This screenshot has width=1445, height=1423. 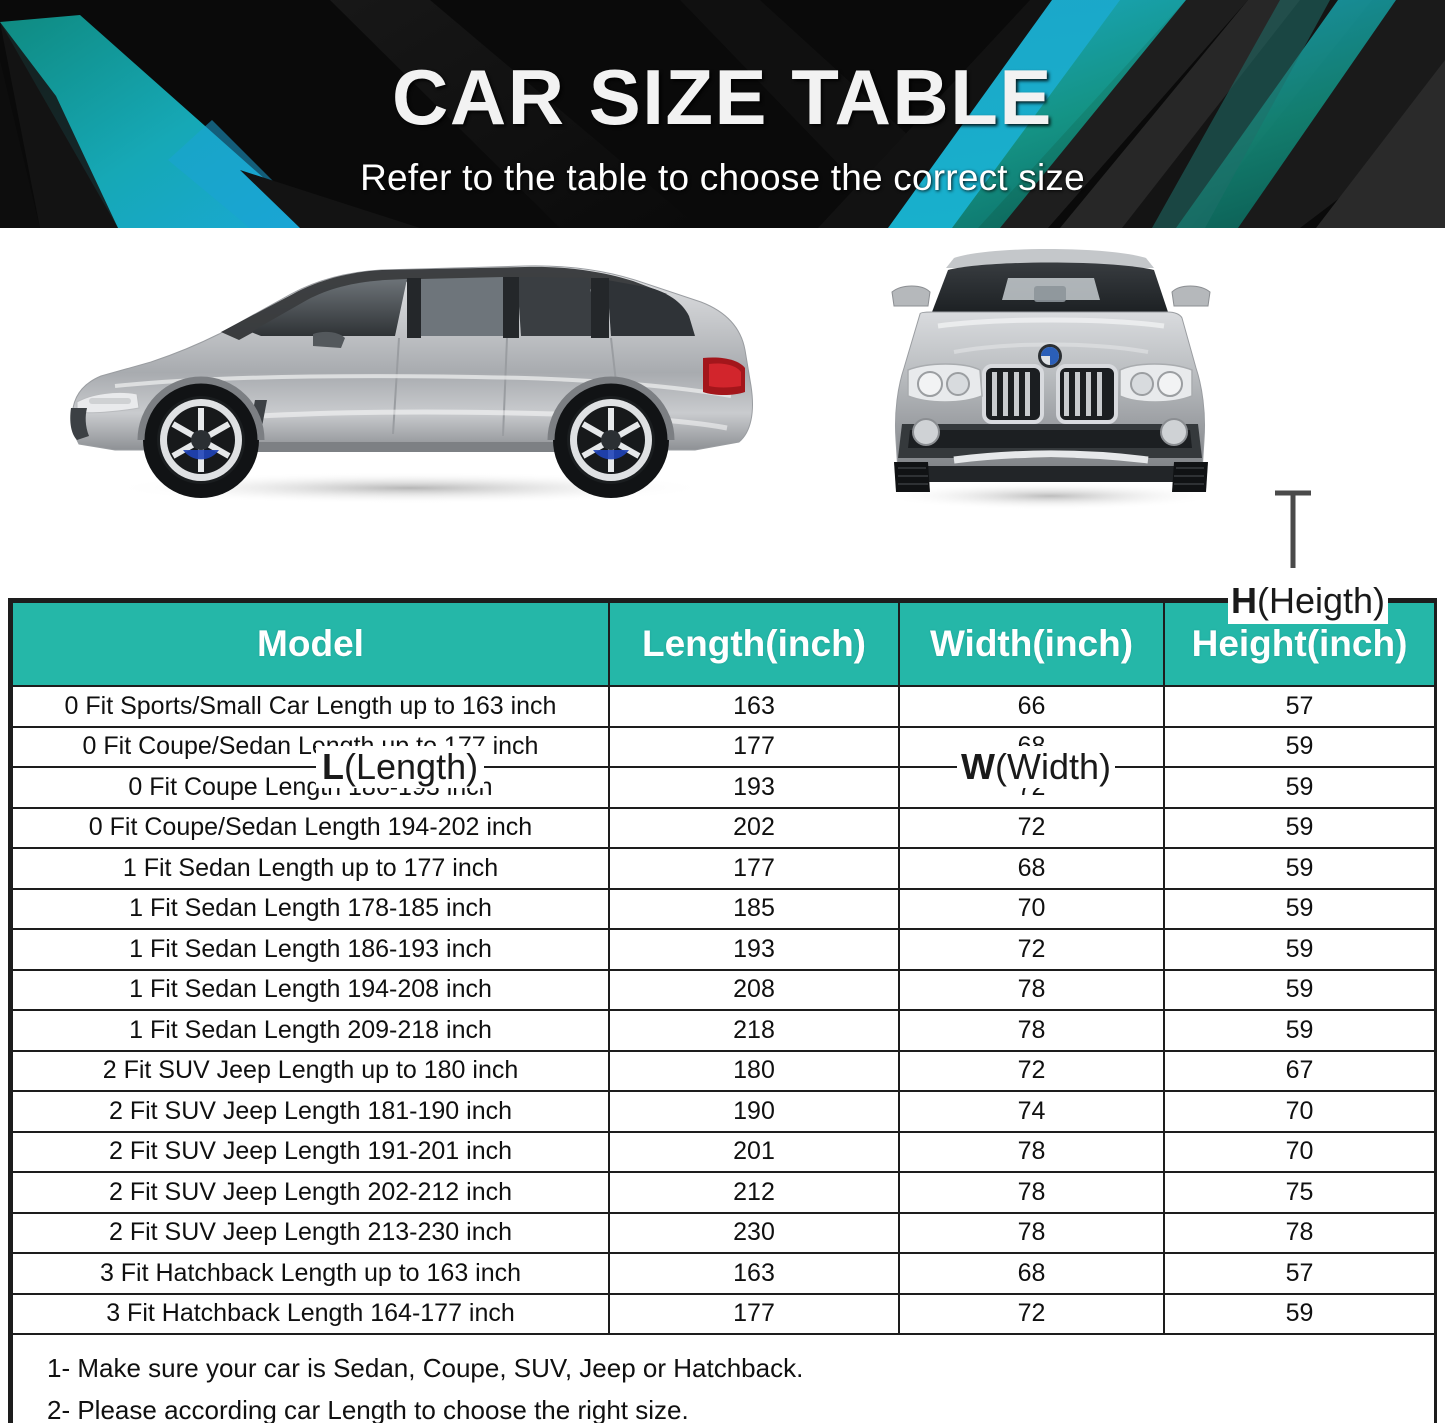 I want to click on cell-model: 2 Fit SUV Jeep Length 191-201 inch, so click(x=310, y=1151).